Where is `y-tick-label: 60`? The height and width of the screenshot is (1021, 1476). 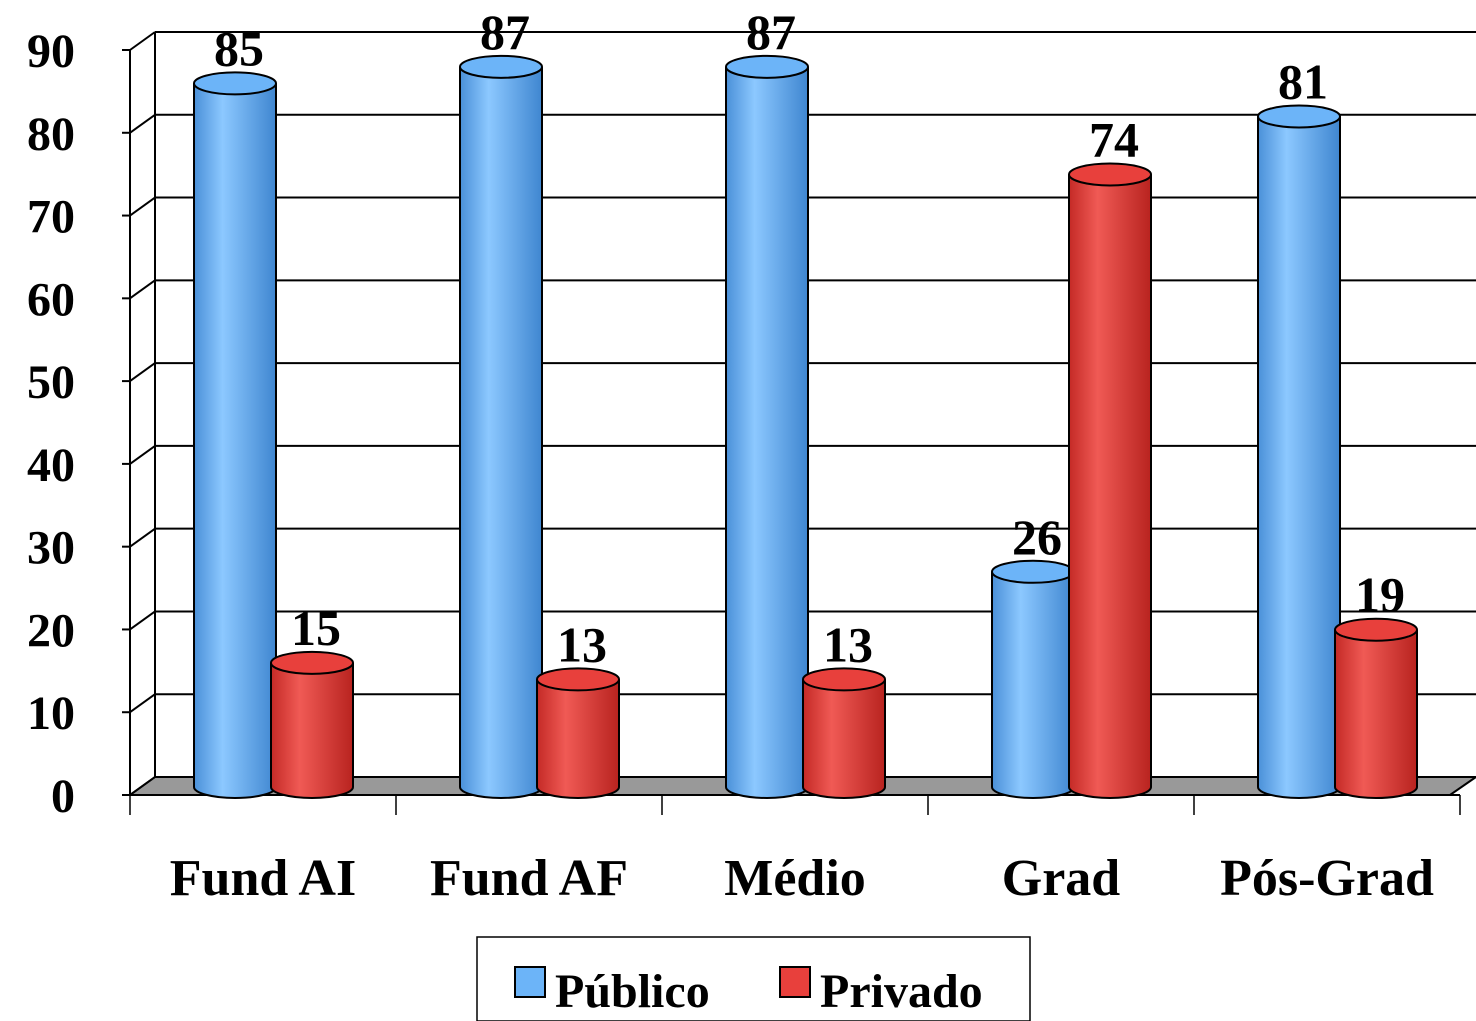
y-tick-label: 60 is located at coordinates (51, 299).